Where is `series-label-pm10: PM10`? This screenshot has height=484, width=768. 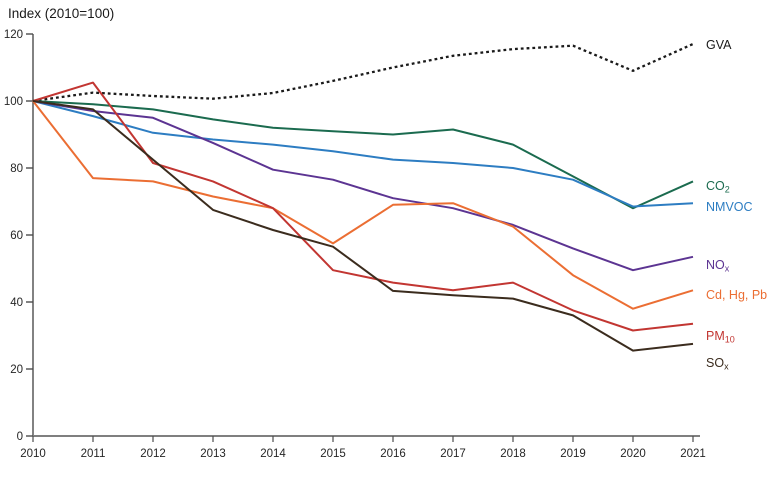 series-label-pm10: PM10 is located at coordinates (720, 337).